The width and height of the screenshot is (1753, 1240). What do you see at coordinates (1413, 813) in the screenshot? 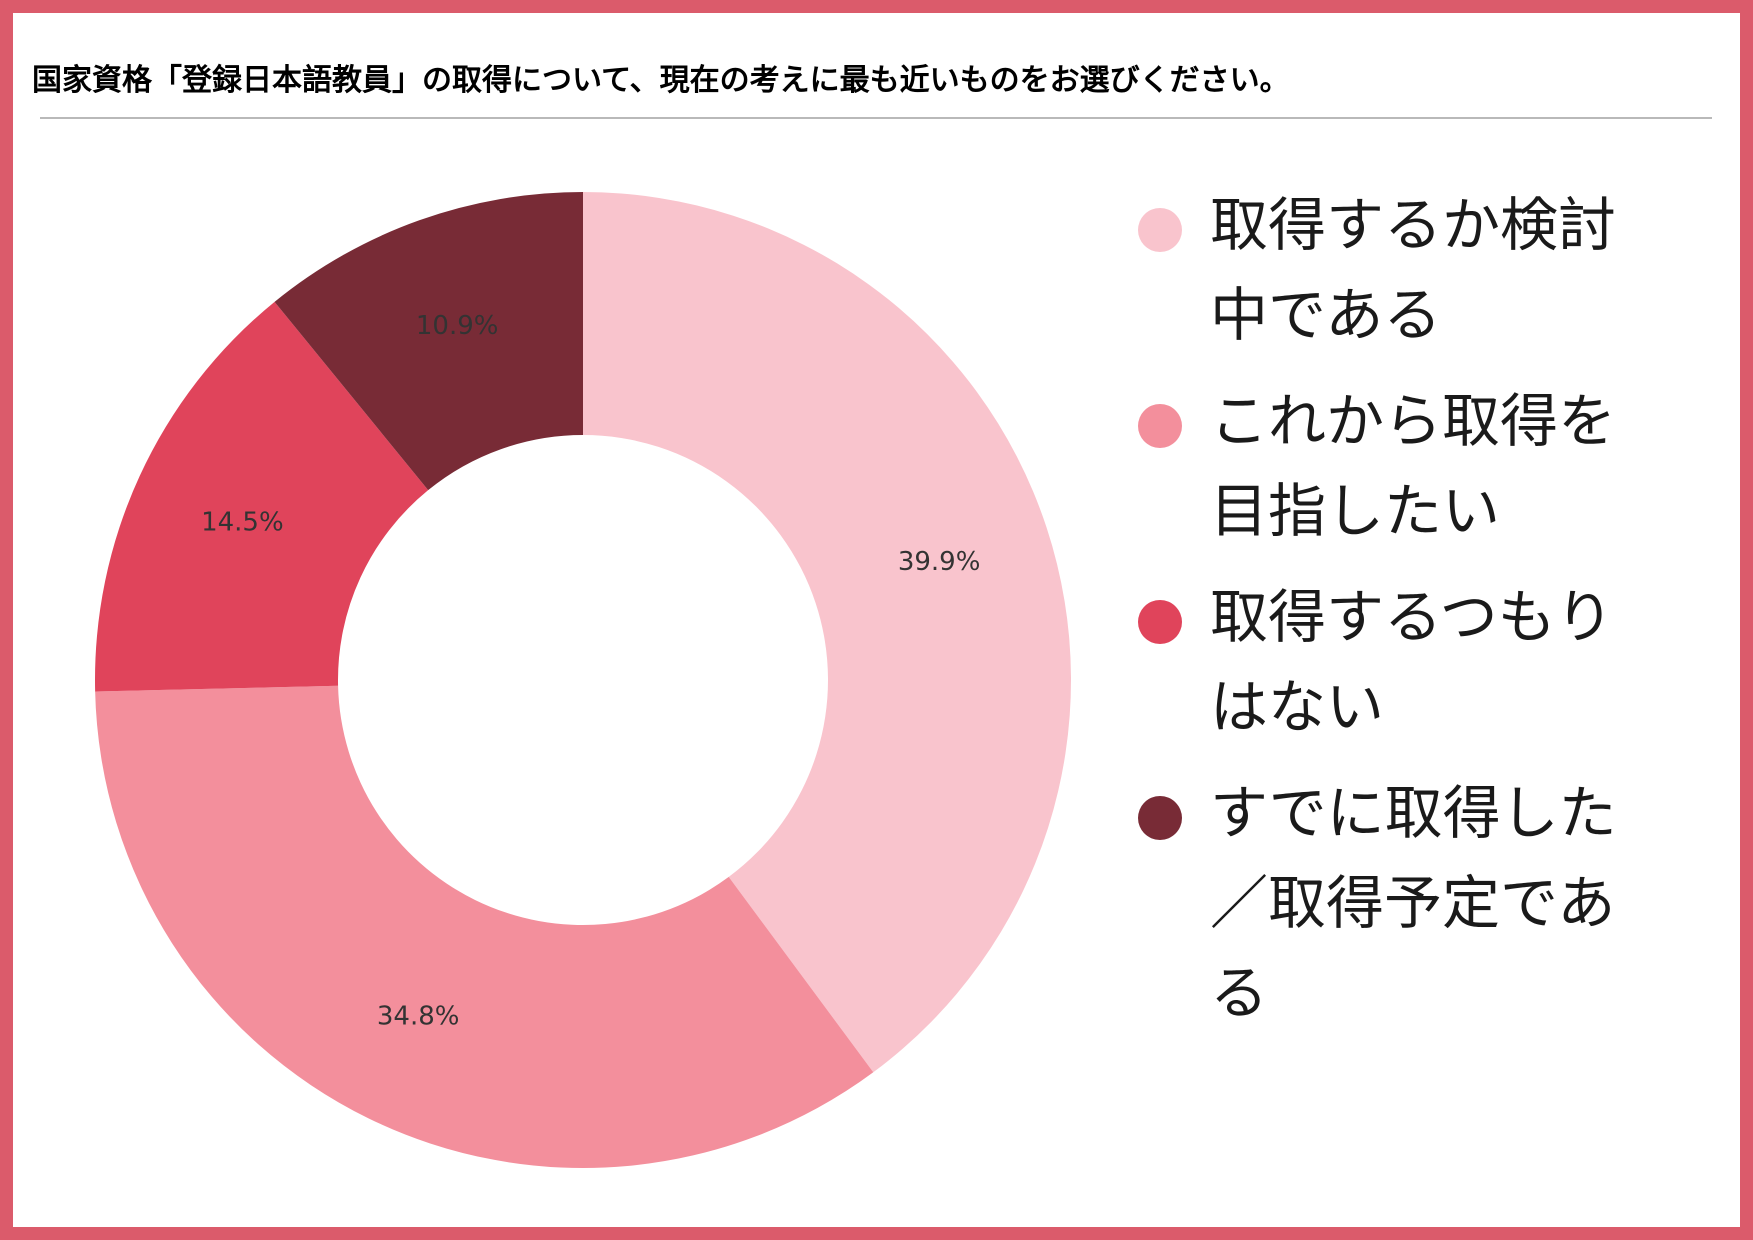
I see `legend-label: すでに取得した` at bounding box center [1413, 813].